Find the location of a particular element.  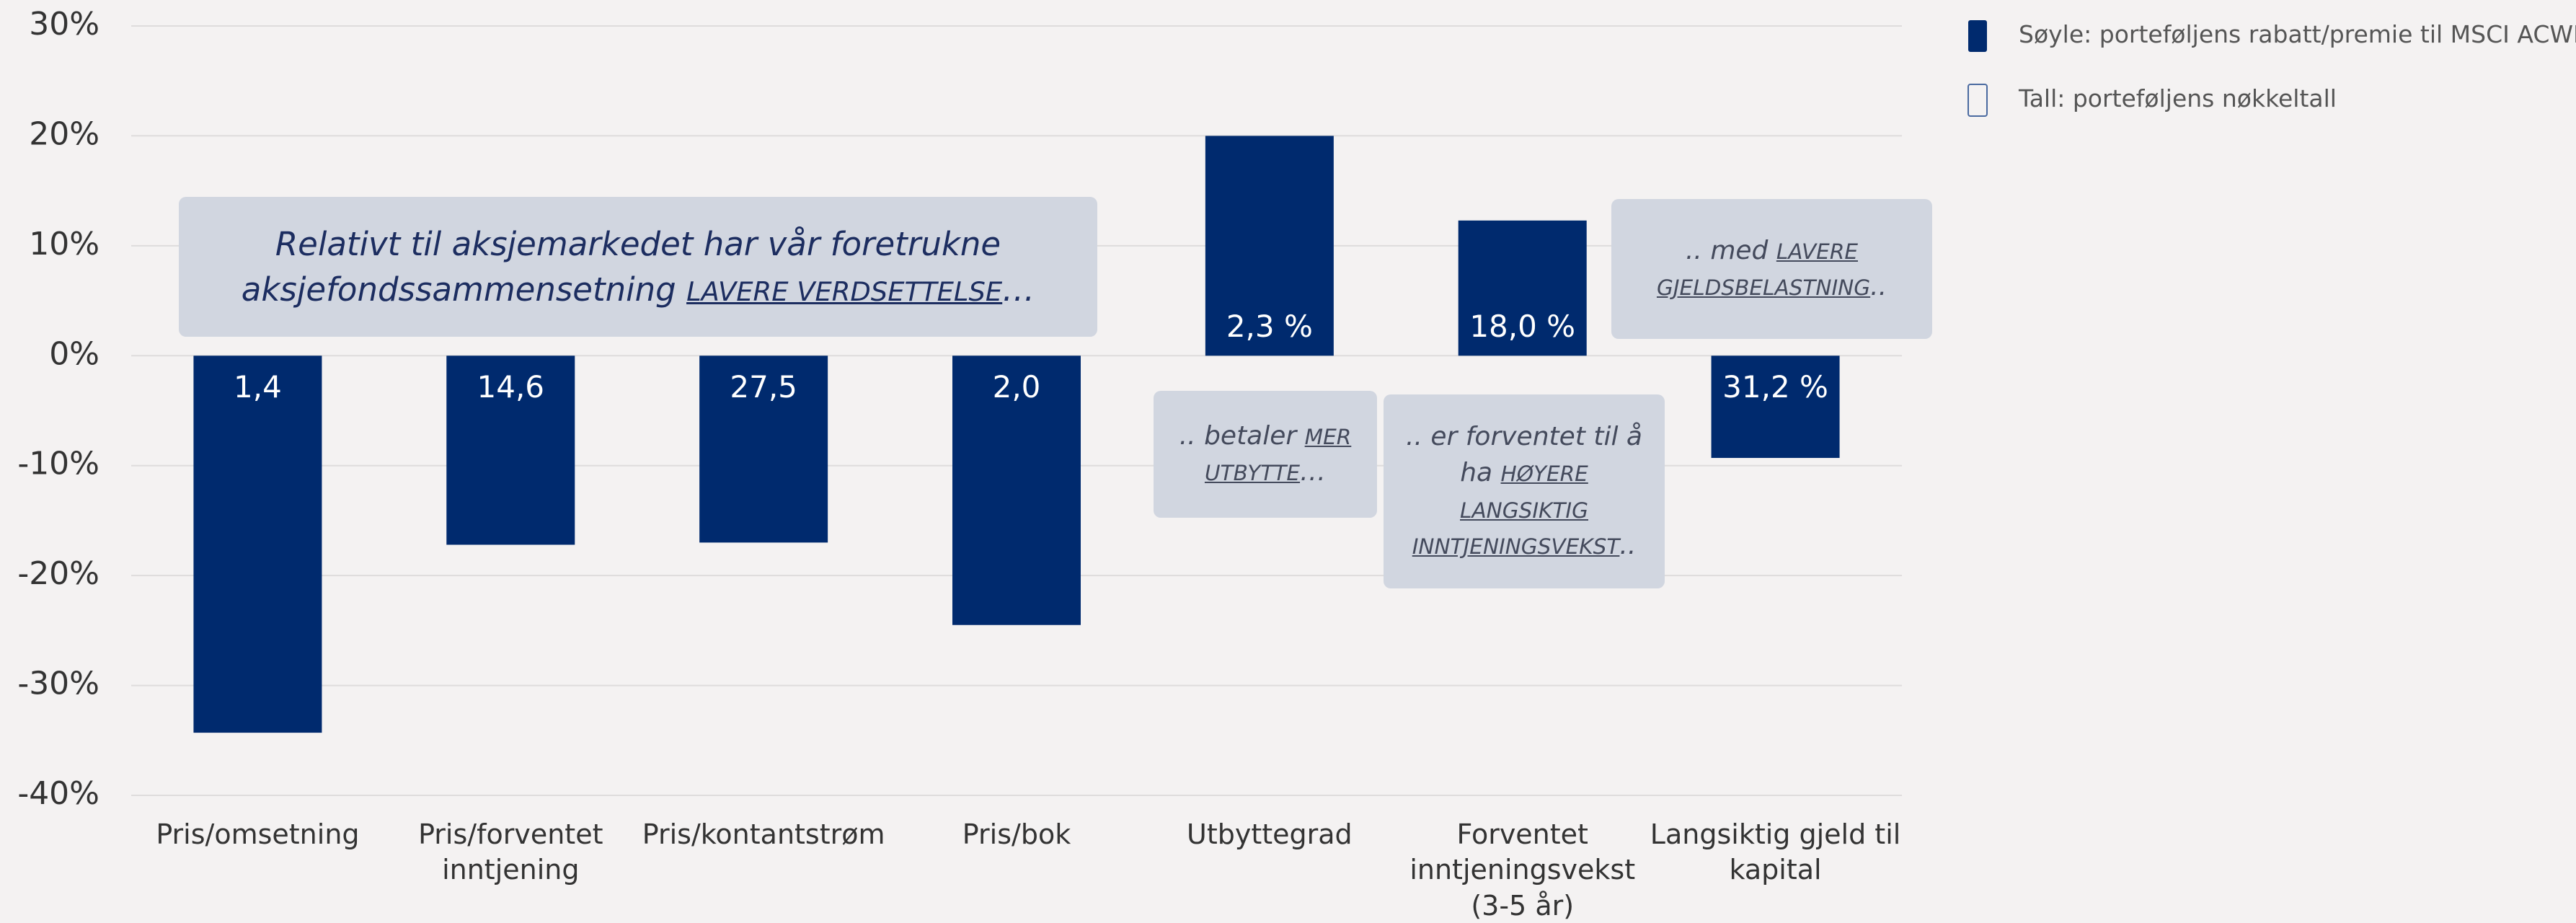

y-tick-label: 0% is located at coordinates (74, 353).